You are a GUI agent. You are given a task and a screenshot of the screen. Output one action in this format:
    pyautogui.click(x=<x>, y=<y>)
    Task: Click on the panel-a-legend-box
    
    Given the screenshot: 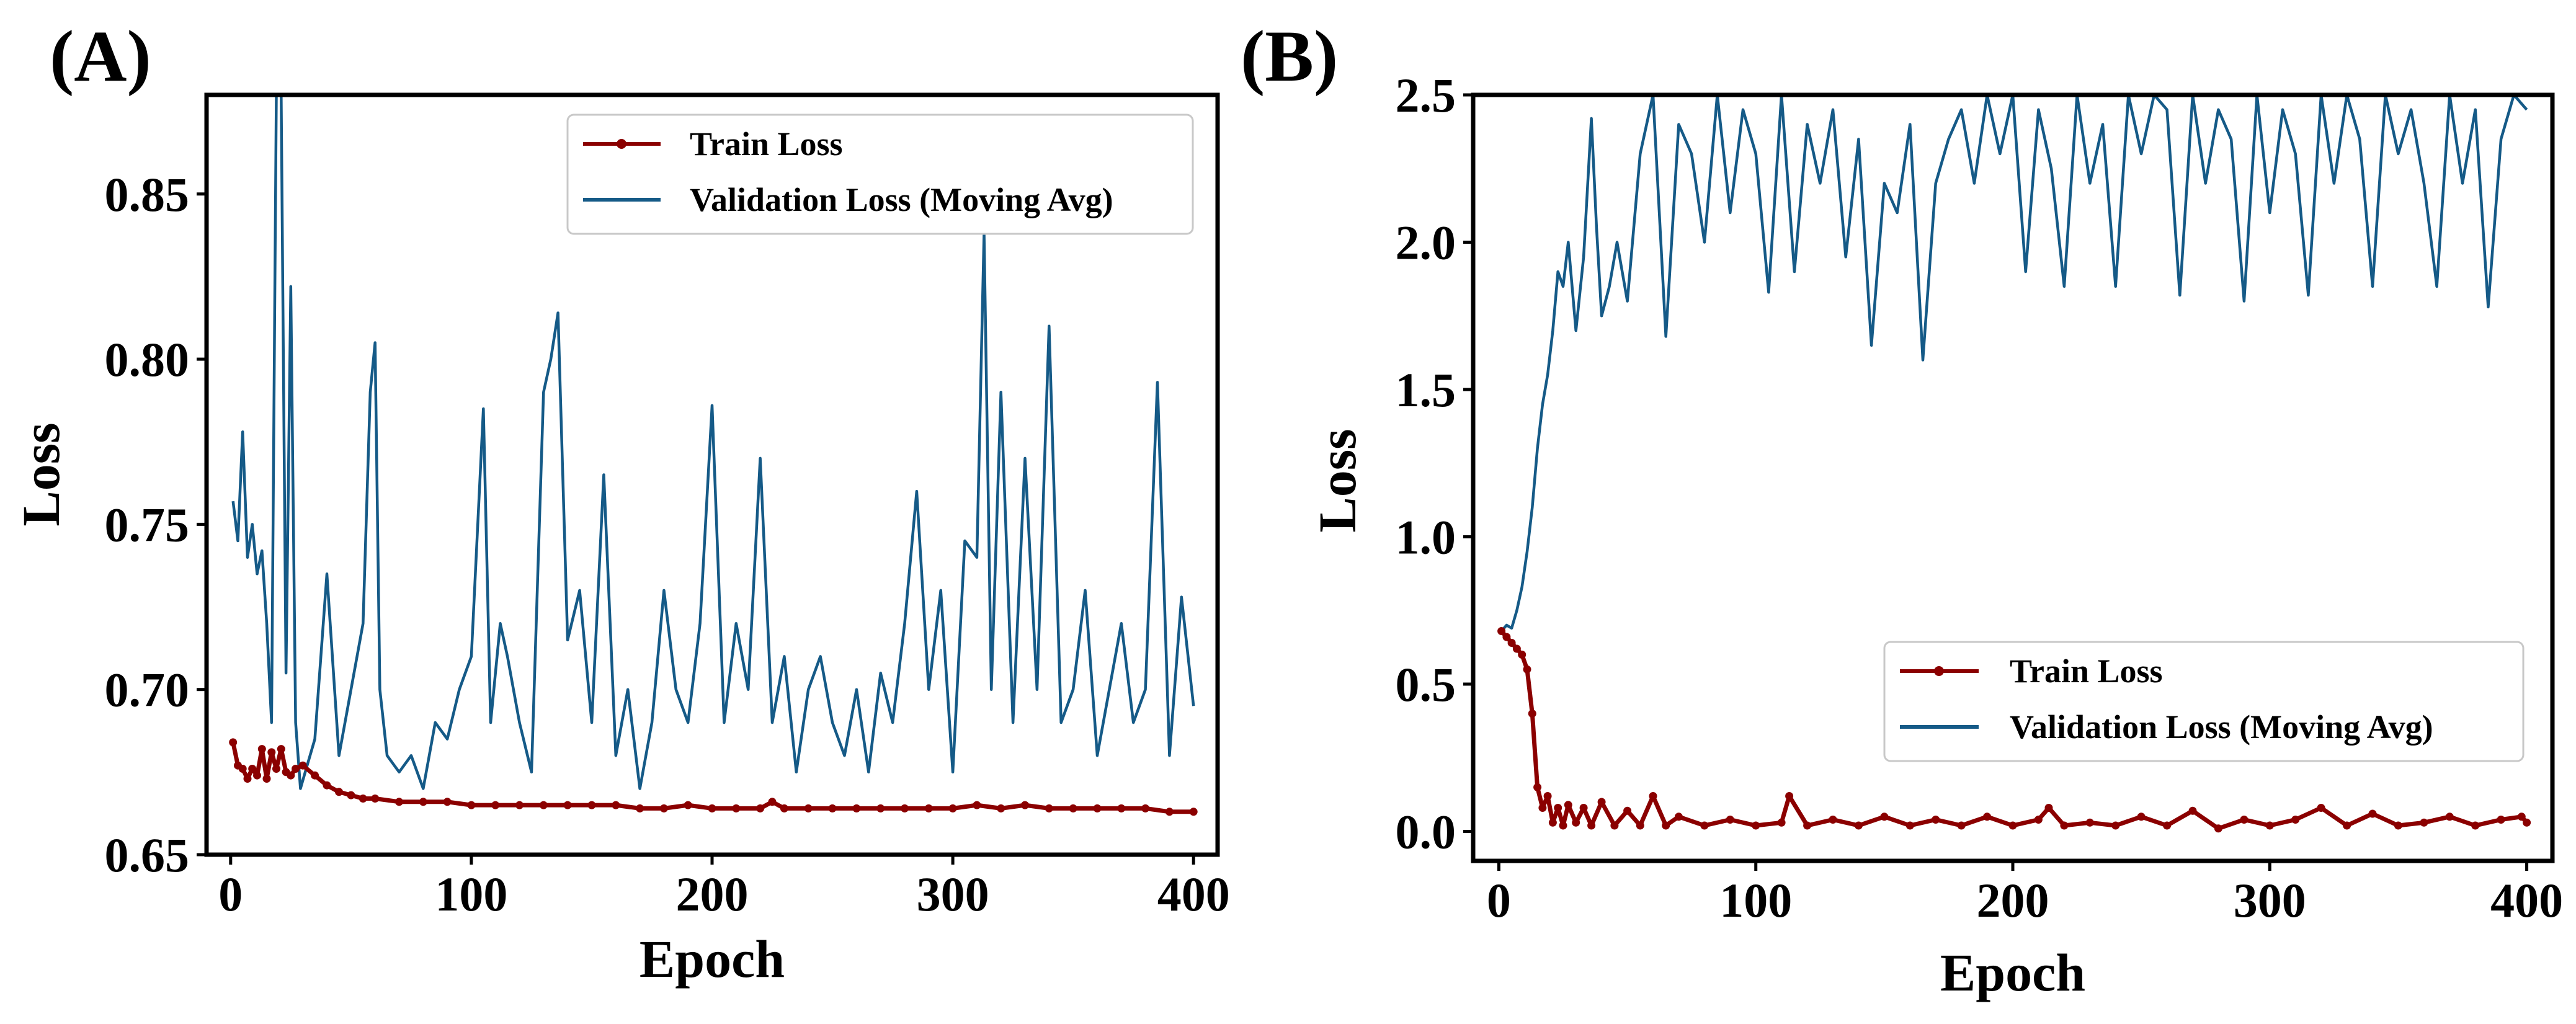 What is the action you would take?
    pyautogui.click(x=880, y=174)
    